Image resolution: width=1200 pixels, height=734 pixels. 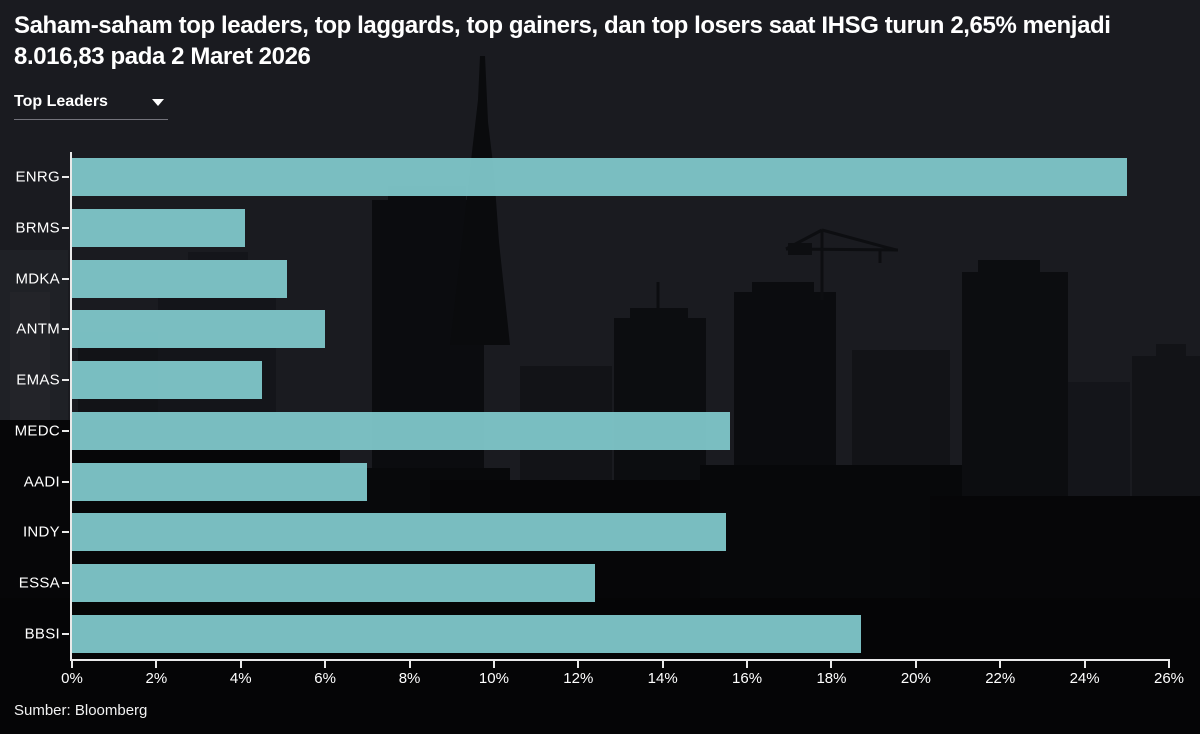 I want to click on y-axis-label-row: ENRG, so click(x=36, y=177).